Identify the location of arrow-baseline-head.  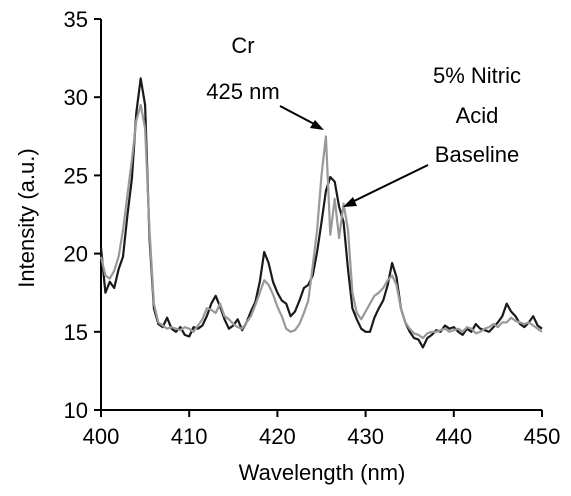
(350, 202).